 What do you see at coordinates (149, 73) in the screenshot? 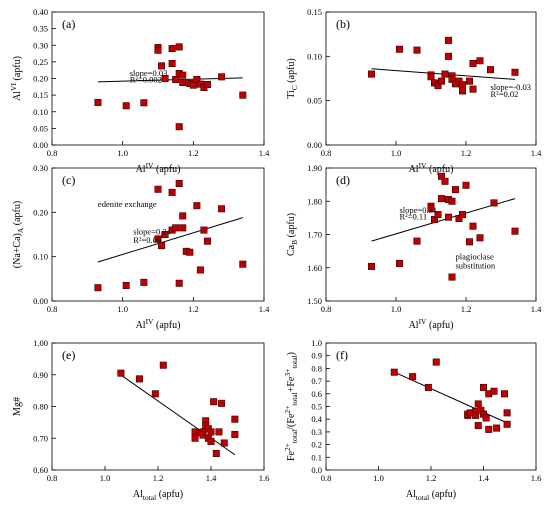
I see `annotation-text: slope=0.03` at bounding box center [149, 73].